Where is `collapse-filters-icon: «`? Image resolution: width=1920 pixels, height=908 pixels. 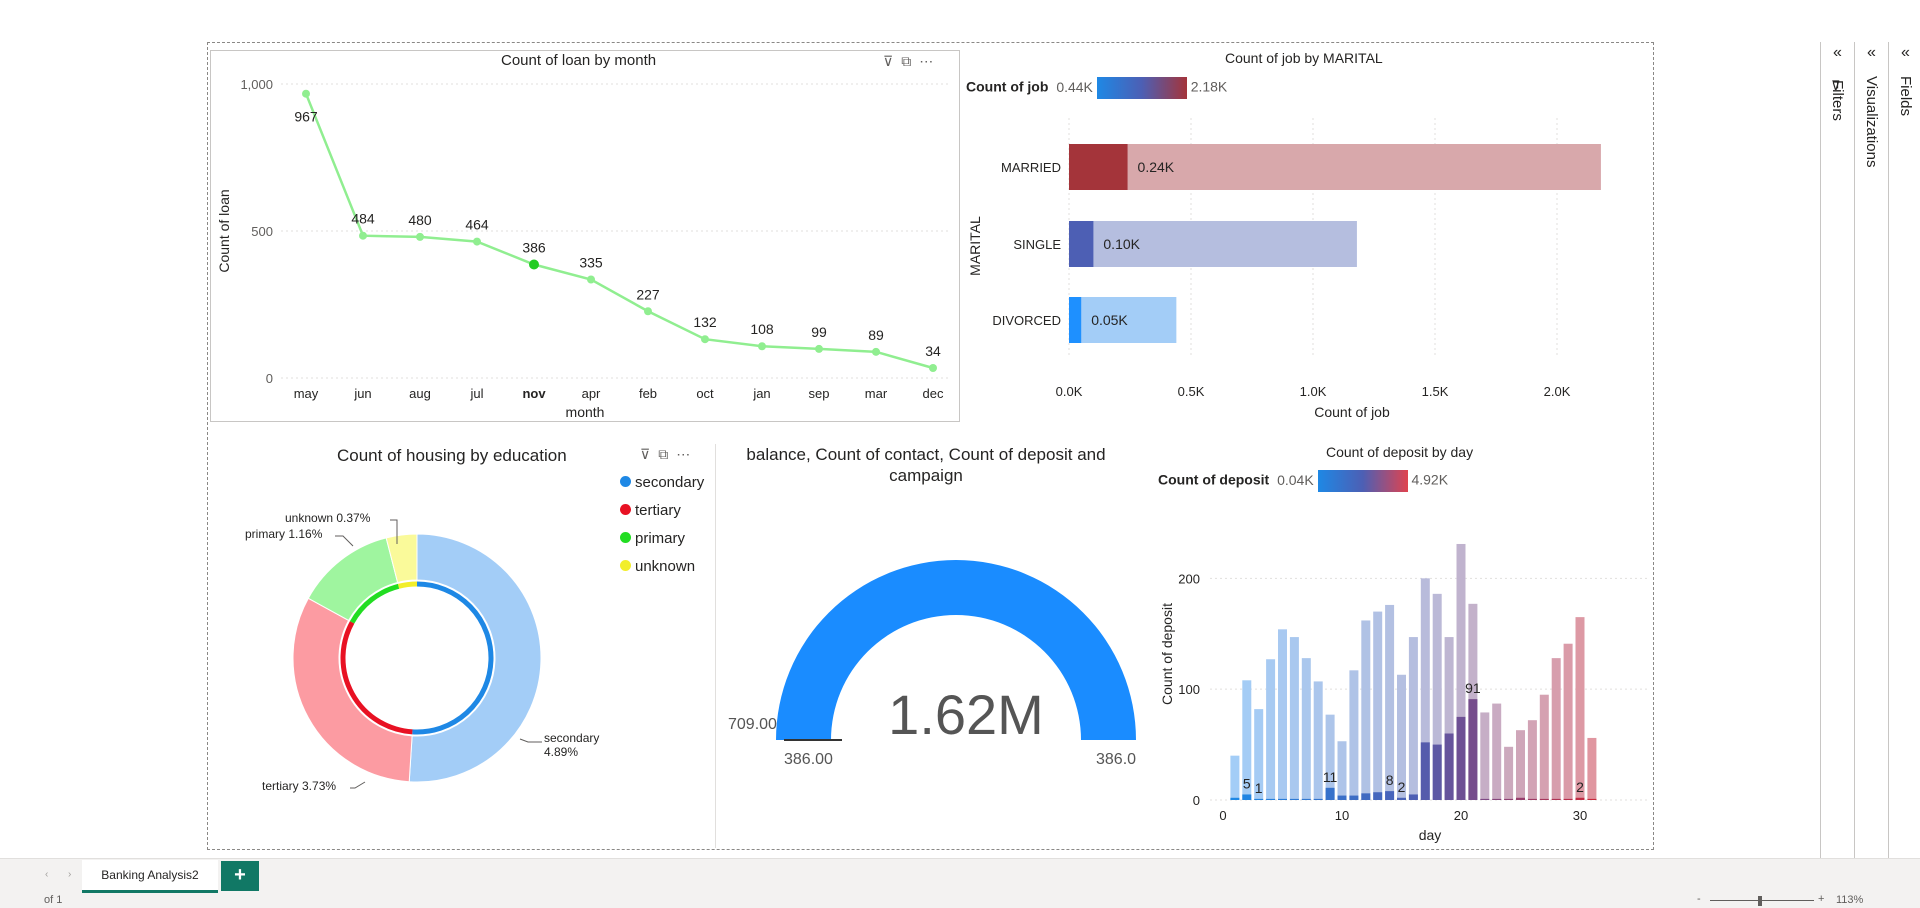 collapse-filters-icon: « is located at coordinates (1837, 52).